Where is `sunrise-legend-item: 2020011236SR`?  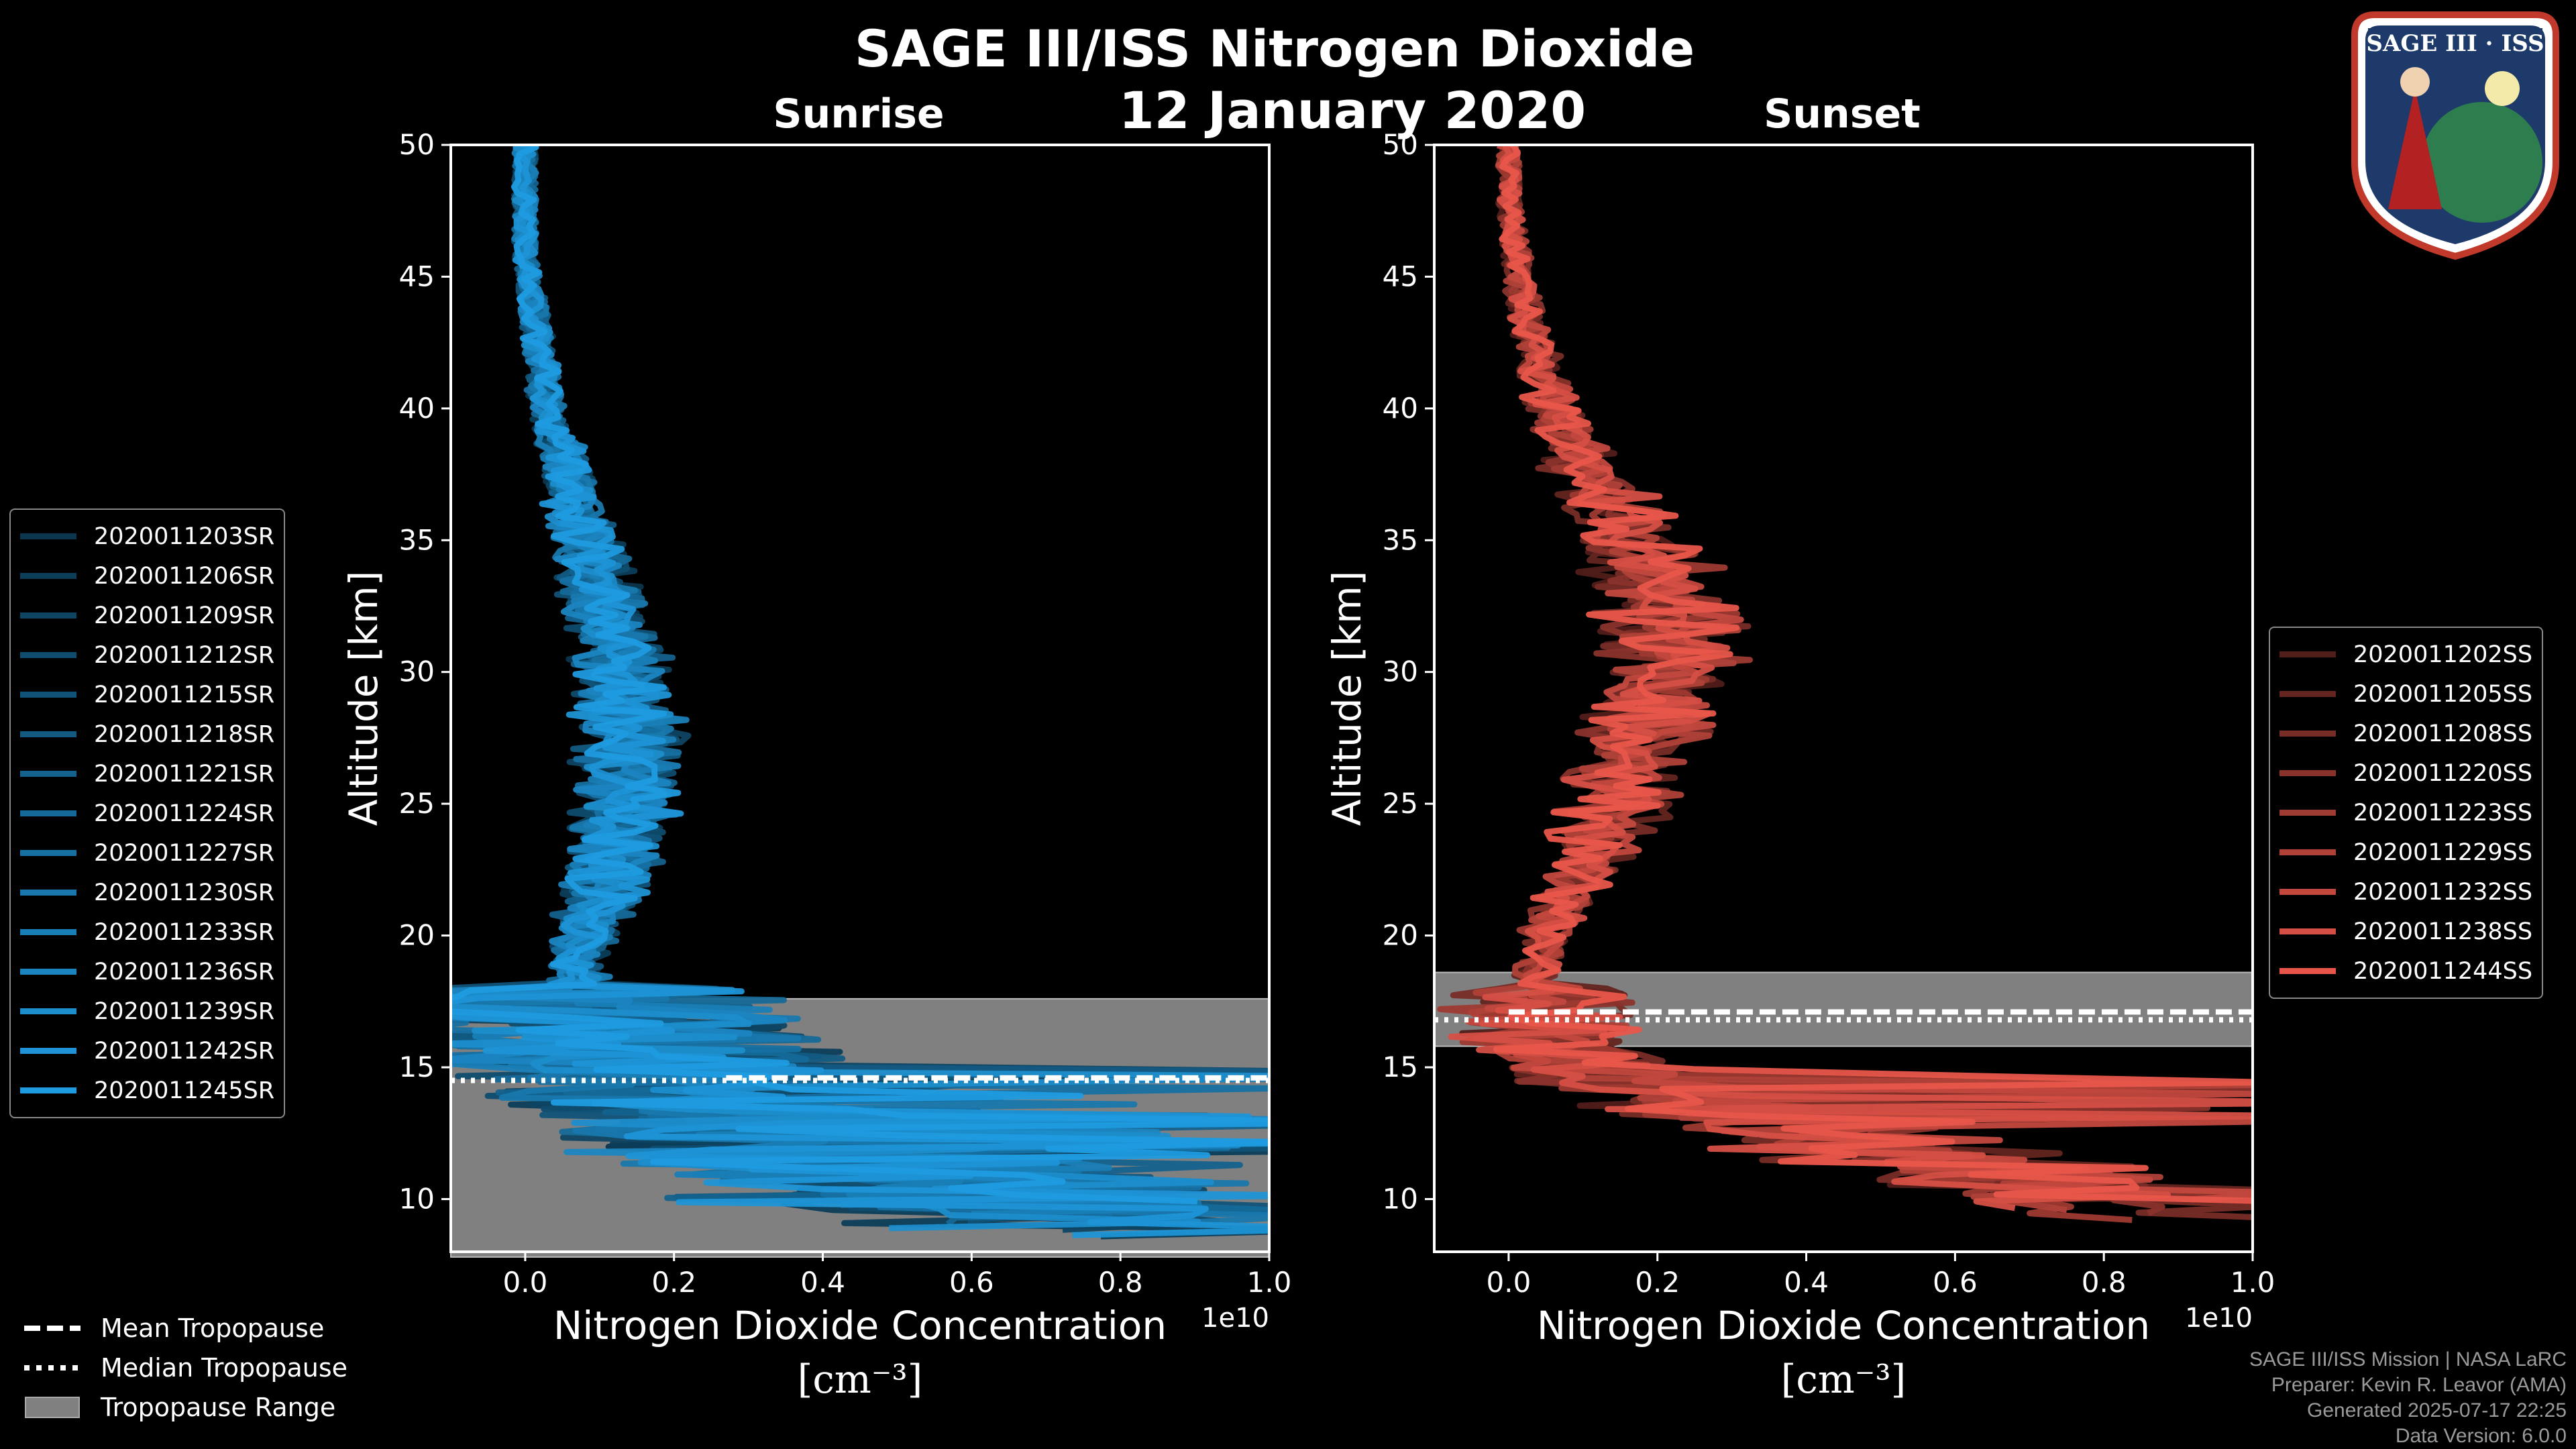
sunrise-legend-item: 2020011236SR is located at coordinates (147, 971).